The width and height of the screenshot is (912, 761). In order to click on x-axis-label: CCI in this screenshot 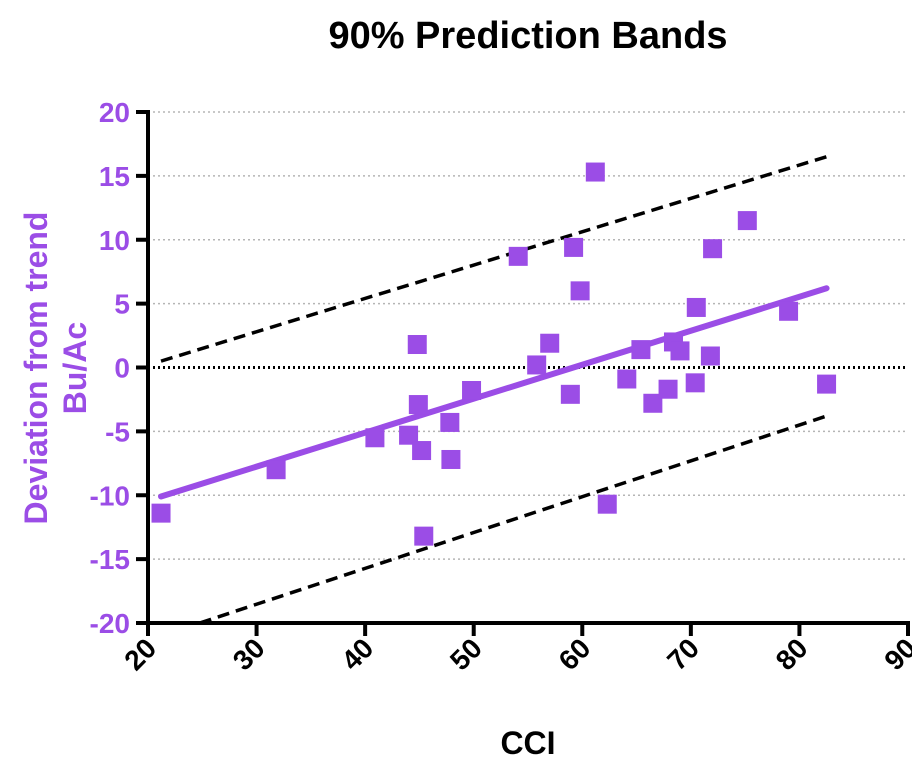, I will do `click(527, 743)`.